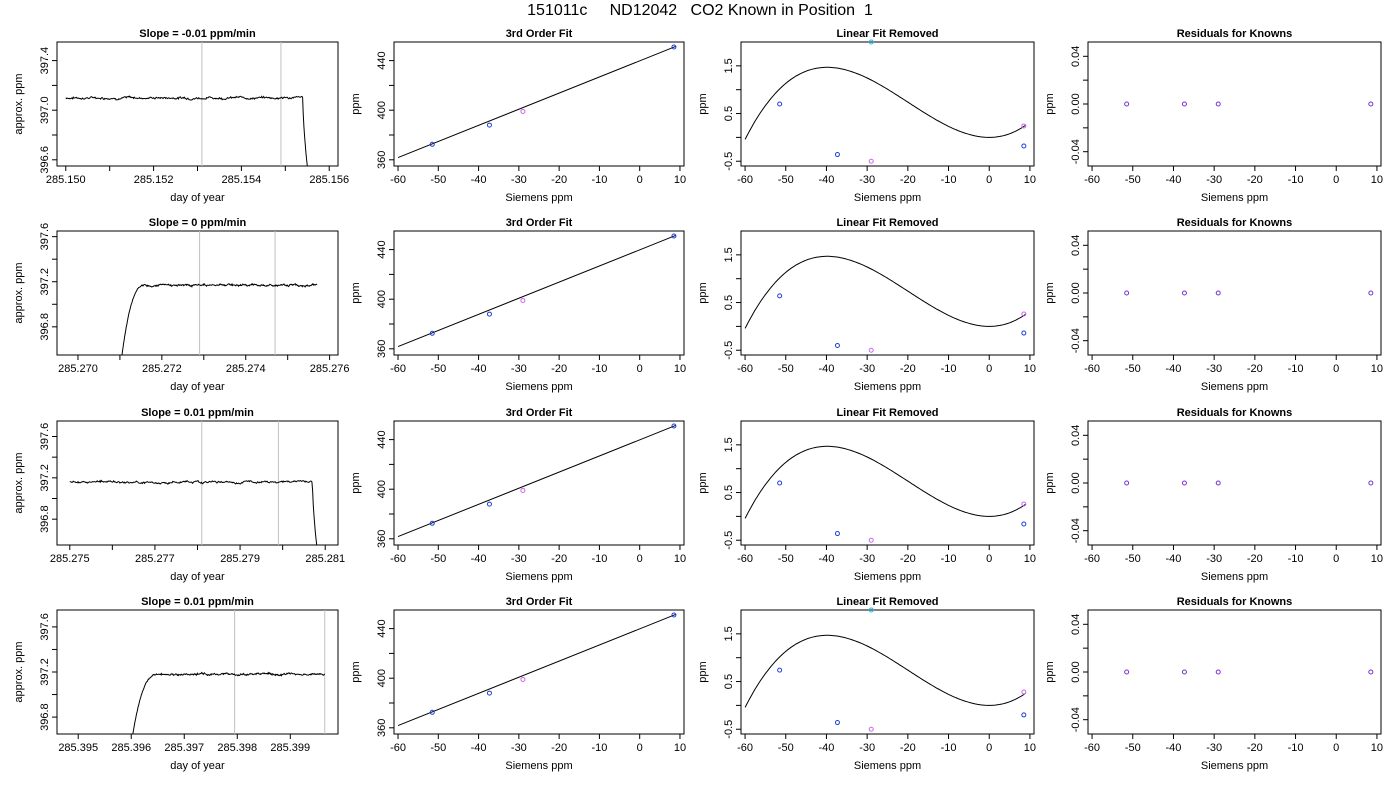 The width and height of the screenshot is (1400, 800). I want to click on fit-line, so click(537, 481).